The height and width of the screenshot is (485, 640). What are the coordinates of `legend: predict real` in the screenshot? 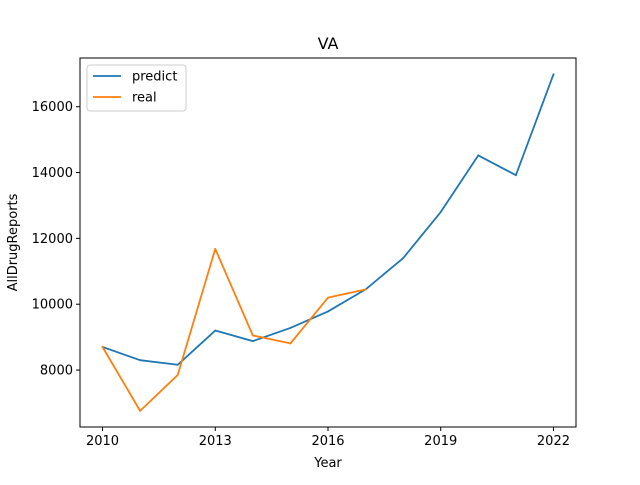 It's located at (136, 88).